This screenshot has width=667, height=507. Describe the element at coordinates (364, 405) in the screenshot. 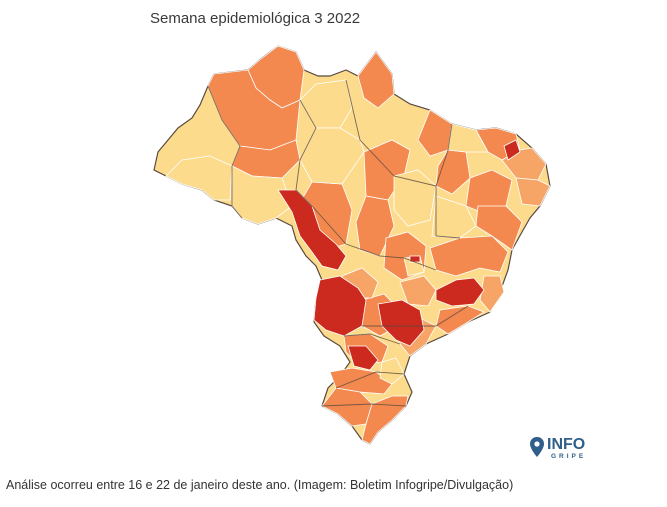

I see `border-rs` at that location.